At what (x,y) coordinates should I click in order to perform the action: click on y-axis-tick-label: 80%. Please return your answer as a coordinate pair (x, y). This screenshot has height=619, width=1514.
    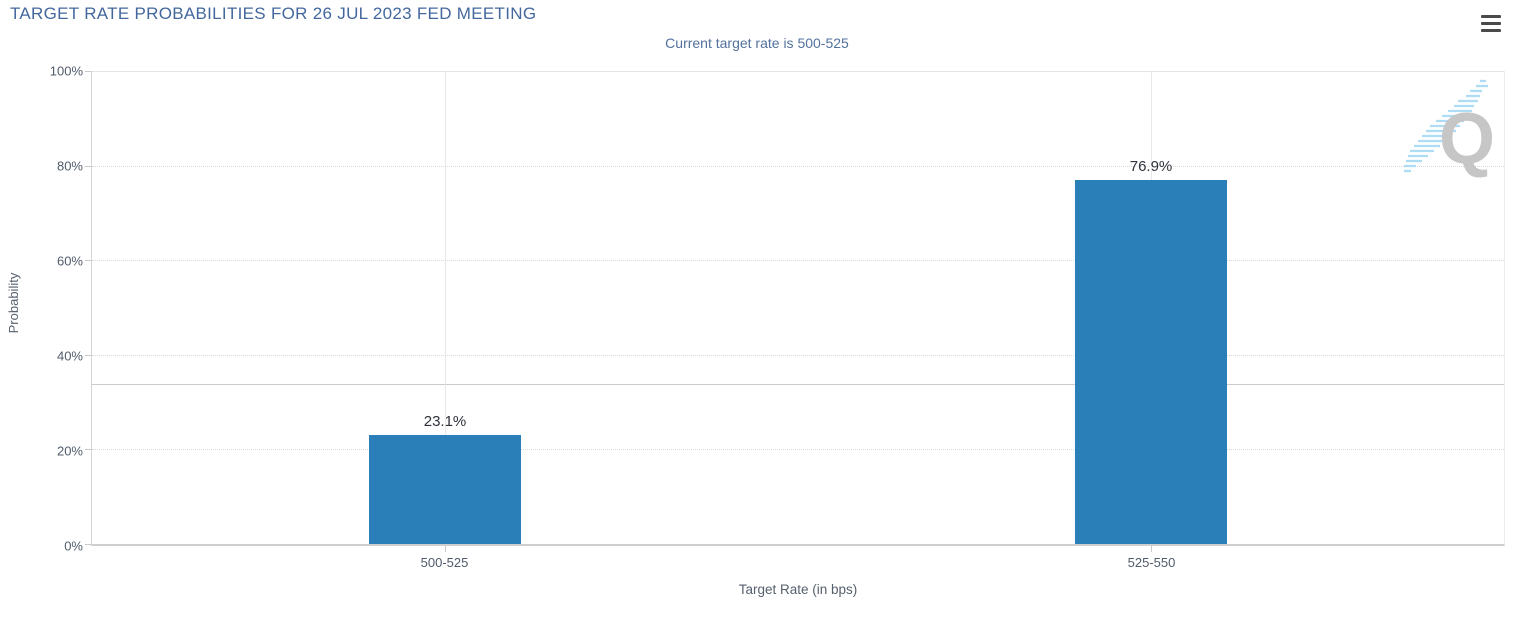
    Looking at the image, I should click on (69, 166).